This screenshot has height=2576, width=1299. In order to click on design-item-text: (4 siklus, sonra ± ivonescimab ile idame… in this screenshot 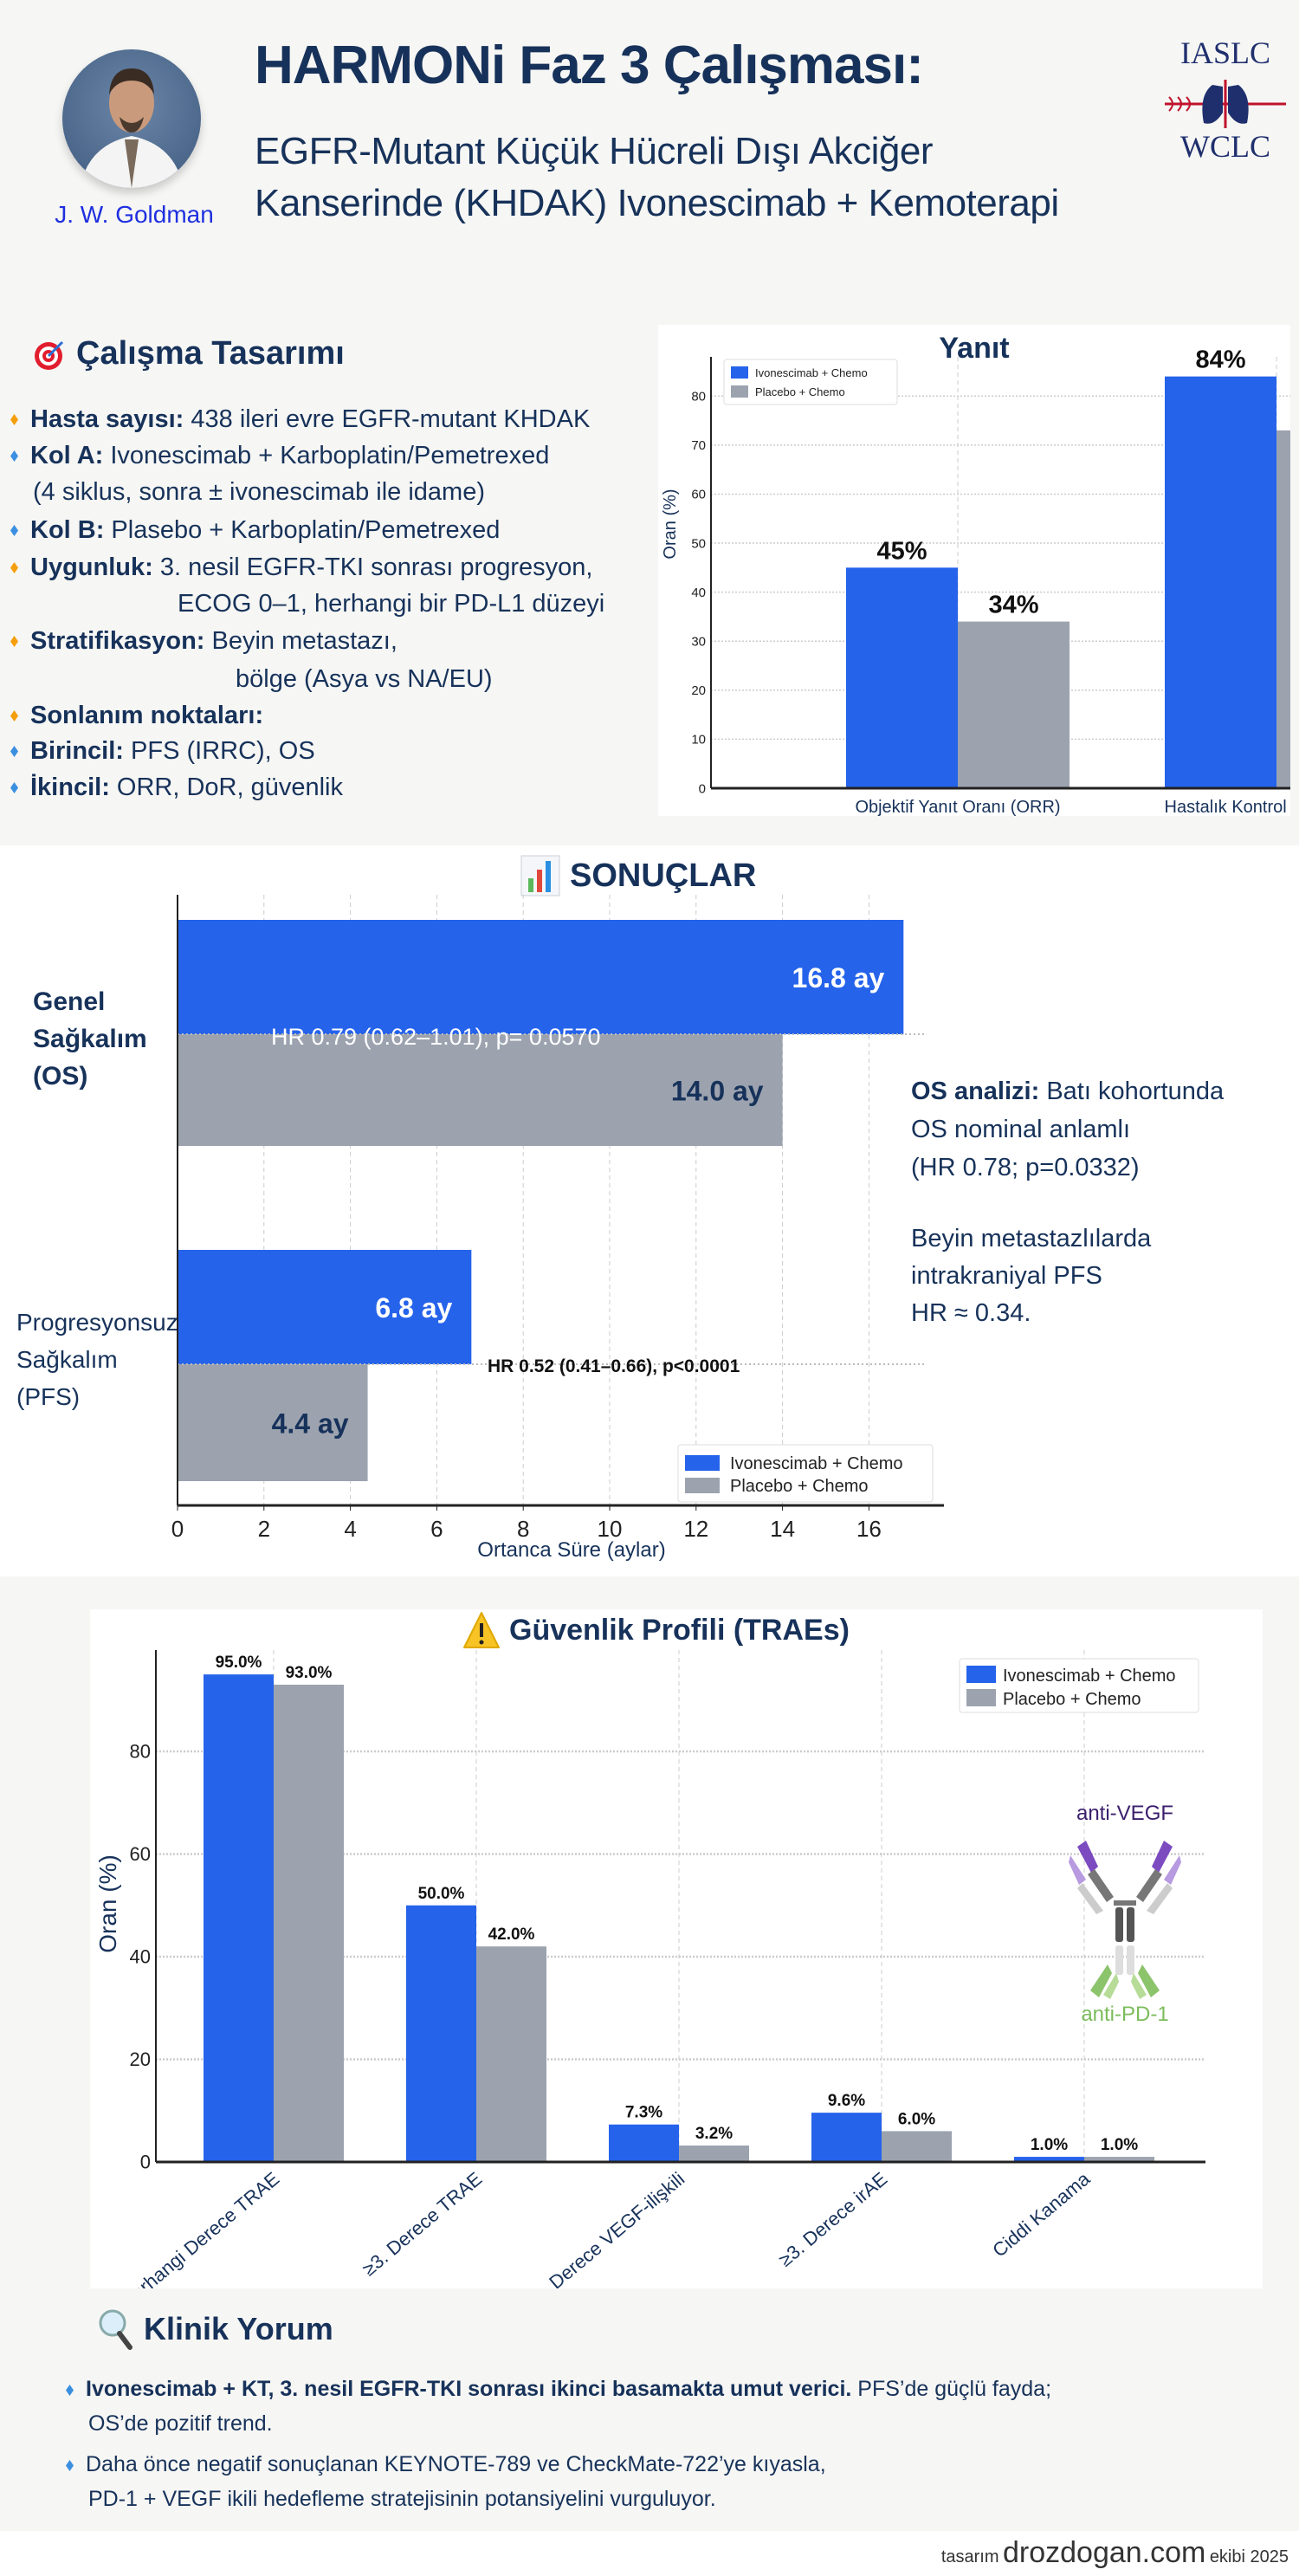, I will do `click(259, 492)`.